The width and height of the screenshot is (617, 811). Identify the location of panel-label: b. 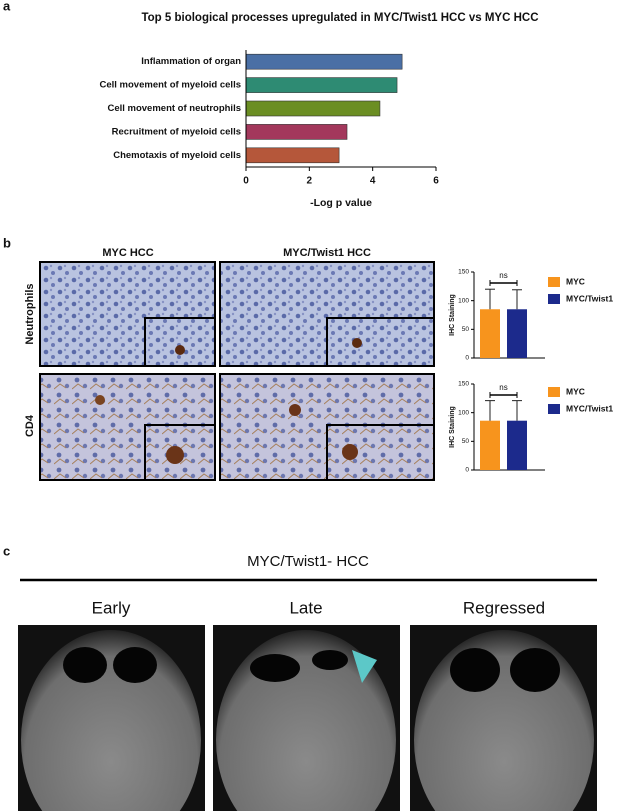
(7, 242).